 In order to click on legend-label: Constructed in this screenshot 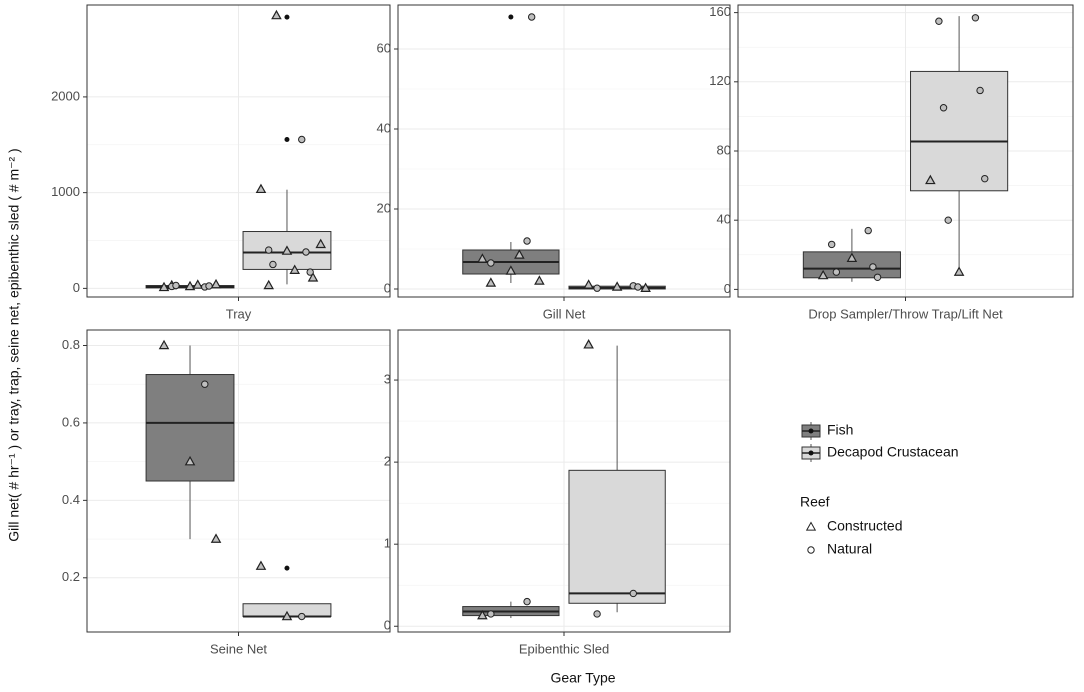, I will do `click(864, 526)`.